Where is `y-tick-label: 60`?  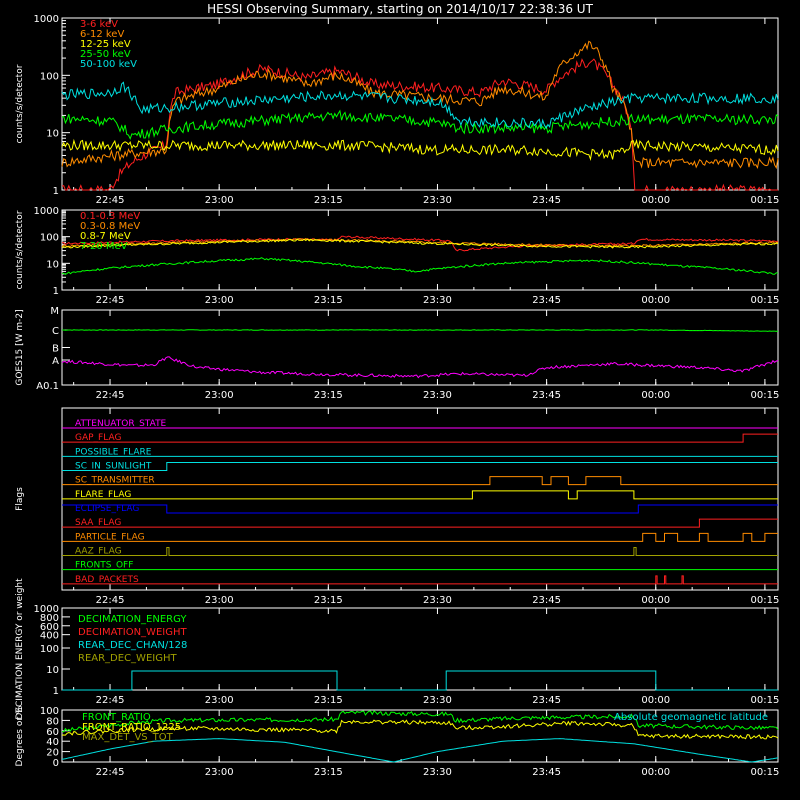 y-tick-label: 60 is located at coordinates (52, 732).